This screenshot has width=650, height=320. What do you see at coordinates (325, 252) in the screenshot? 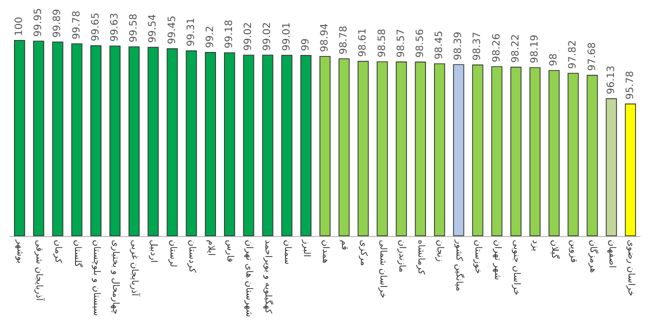
I see `x-tick-label: همدان` at bounding box center [325, 252].